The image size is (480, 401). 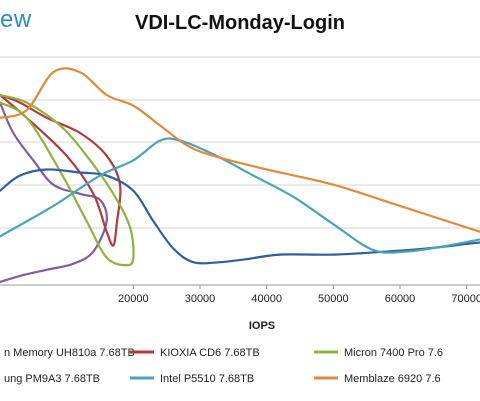 I want to click on x-tick-label: 40000, so click(x=266, y=299).